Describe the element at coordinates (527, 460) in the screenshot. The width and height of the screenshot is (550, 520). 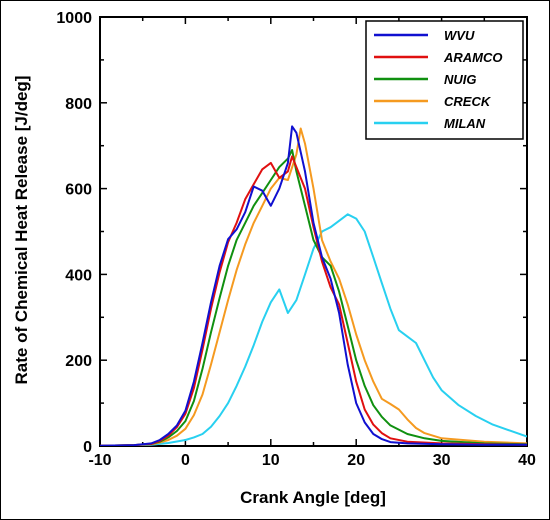
I see `x-tick-label: 40` at that location.